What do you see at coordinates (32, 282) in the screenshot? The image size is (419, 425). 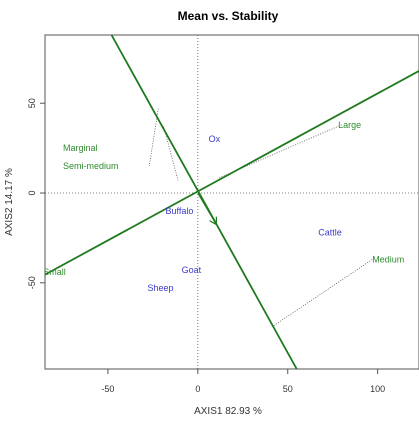 I see `y-tick-label: -50` at bounding box center [32, 282].